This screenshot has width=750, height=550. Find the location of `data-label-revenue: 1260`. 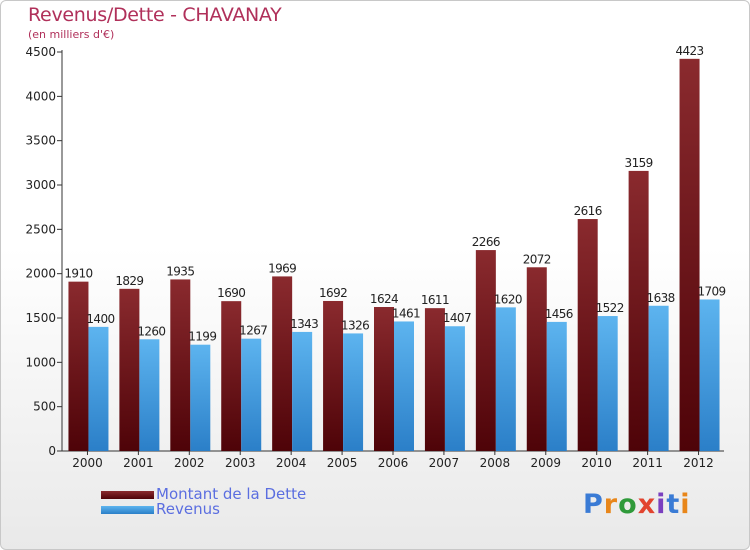

data-label-revenue: 1260 is located at coordinates (151, 331).